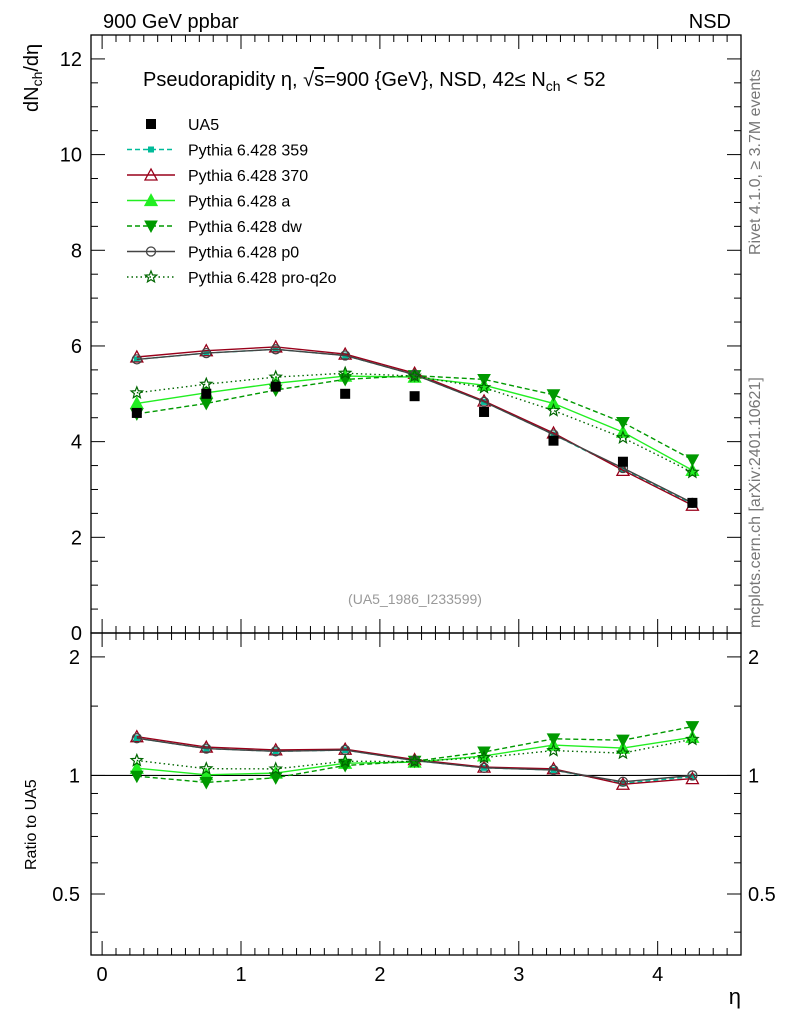  I want to click on series-4-line, so click(414, 426).